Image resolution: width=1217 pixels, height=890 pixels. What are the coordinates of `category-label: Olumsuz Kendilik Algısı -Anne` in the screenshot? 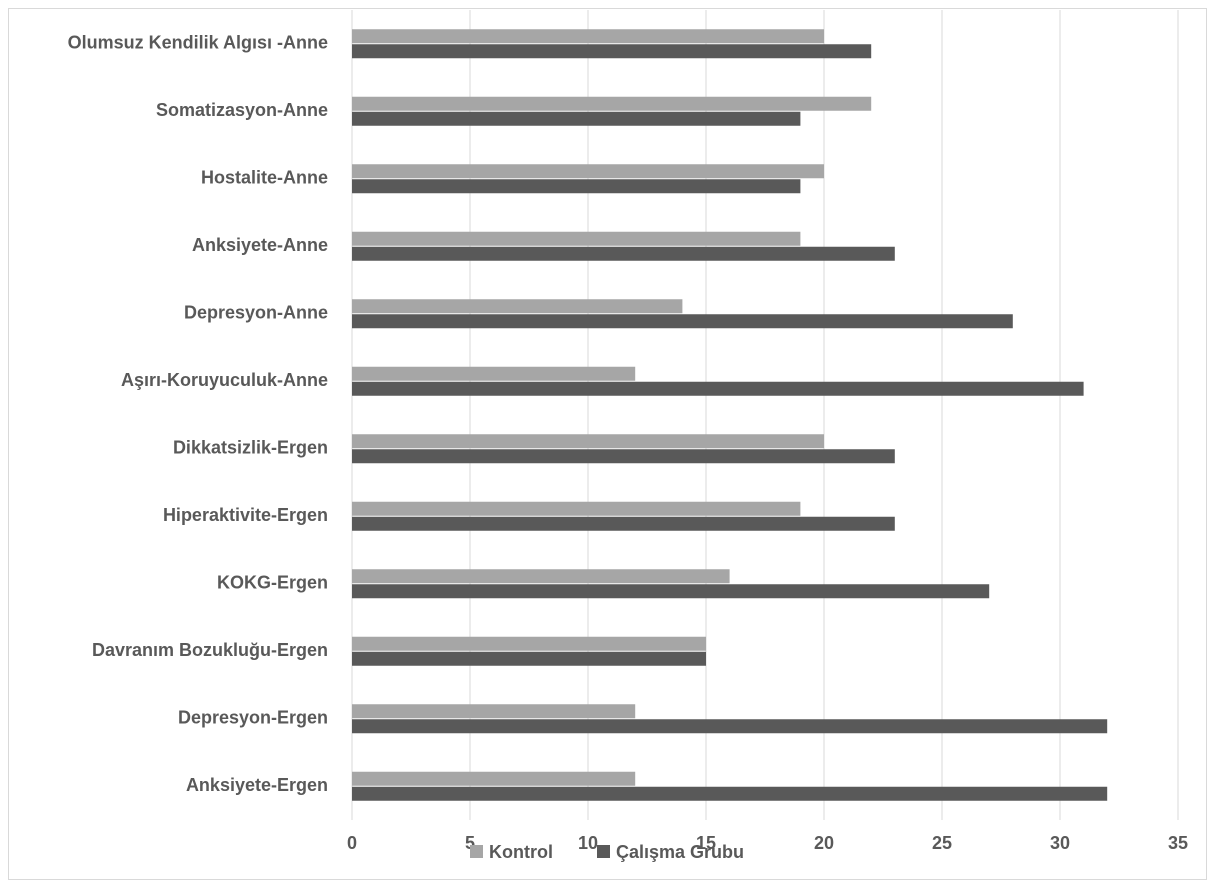 It's located at (198, 43).